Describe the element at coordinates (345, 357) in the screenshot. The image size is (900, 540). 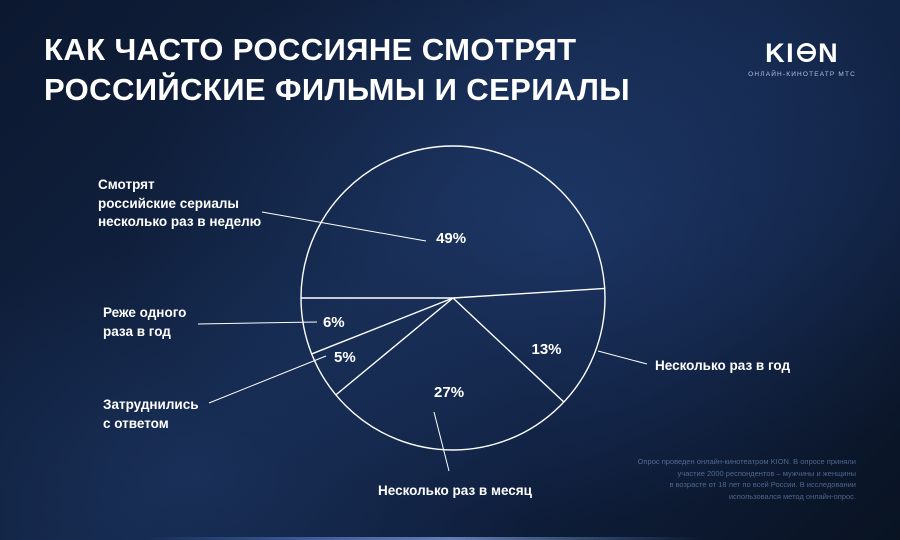
I see `slice-value-label: 5%` at that location.